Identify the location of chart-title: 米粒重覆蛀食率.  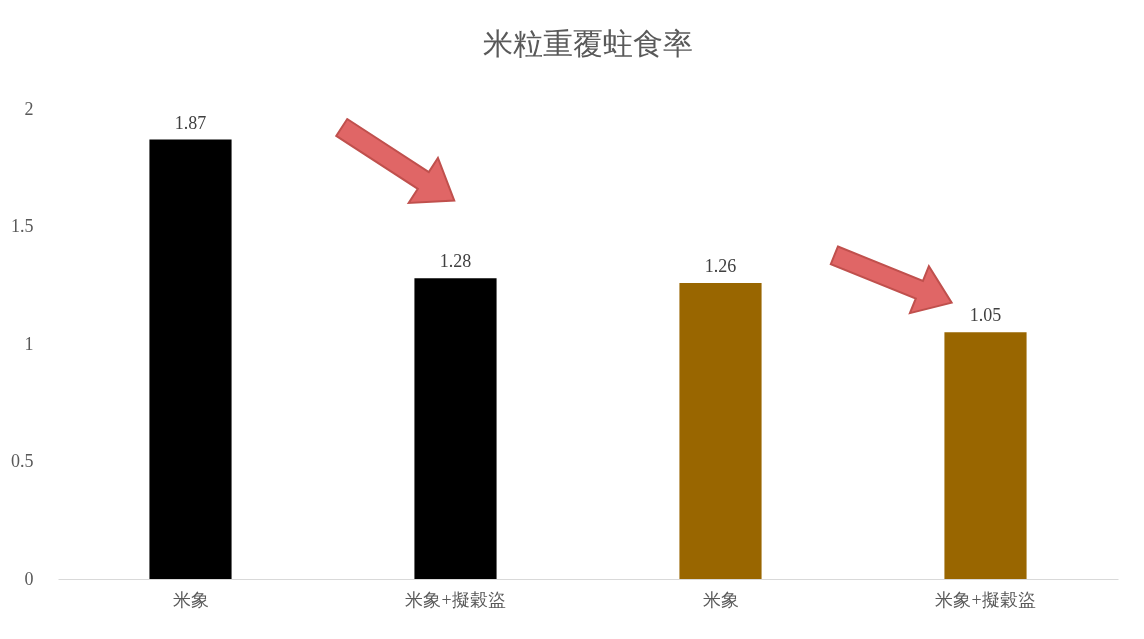
(588, 43).